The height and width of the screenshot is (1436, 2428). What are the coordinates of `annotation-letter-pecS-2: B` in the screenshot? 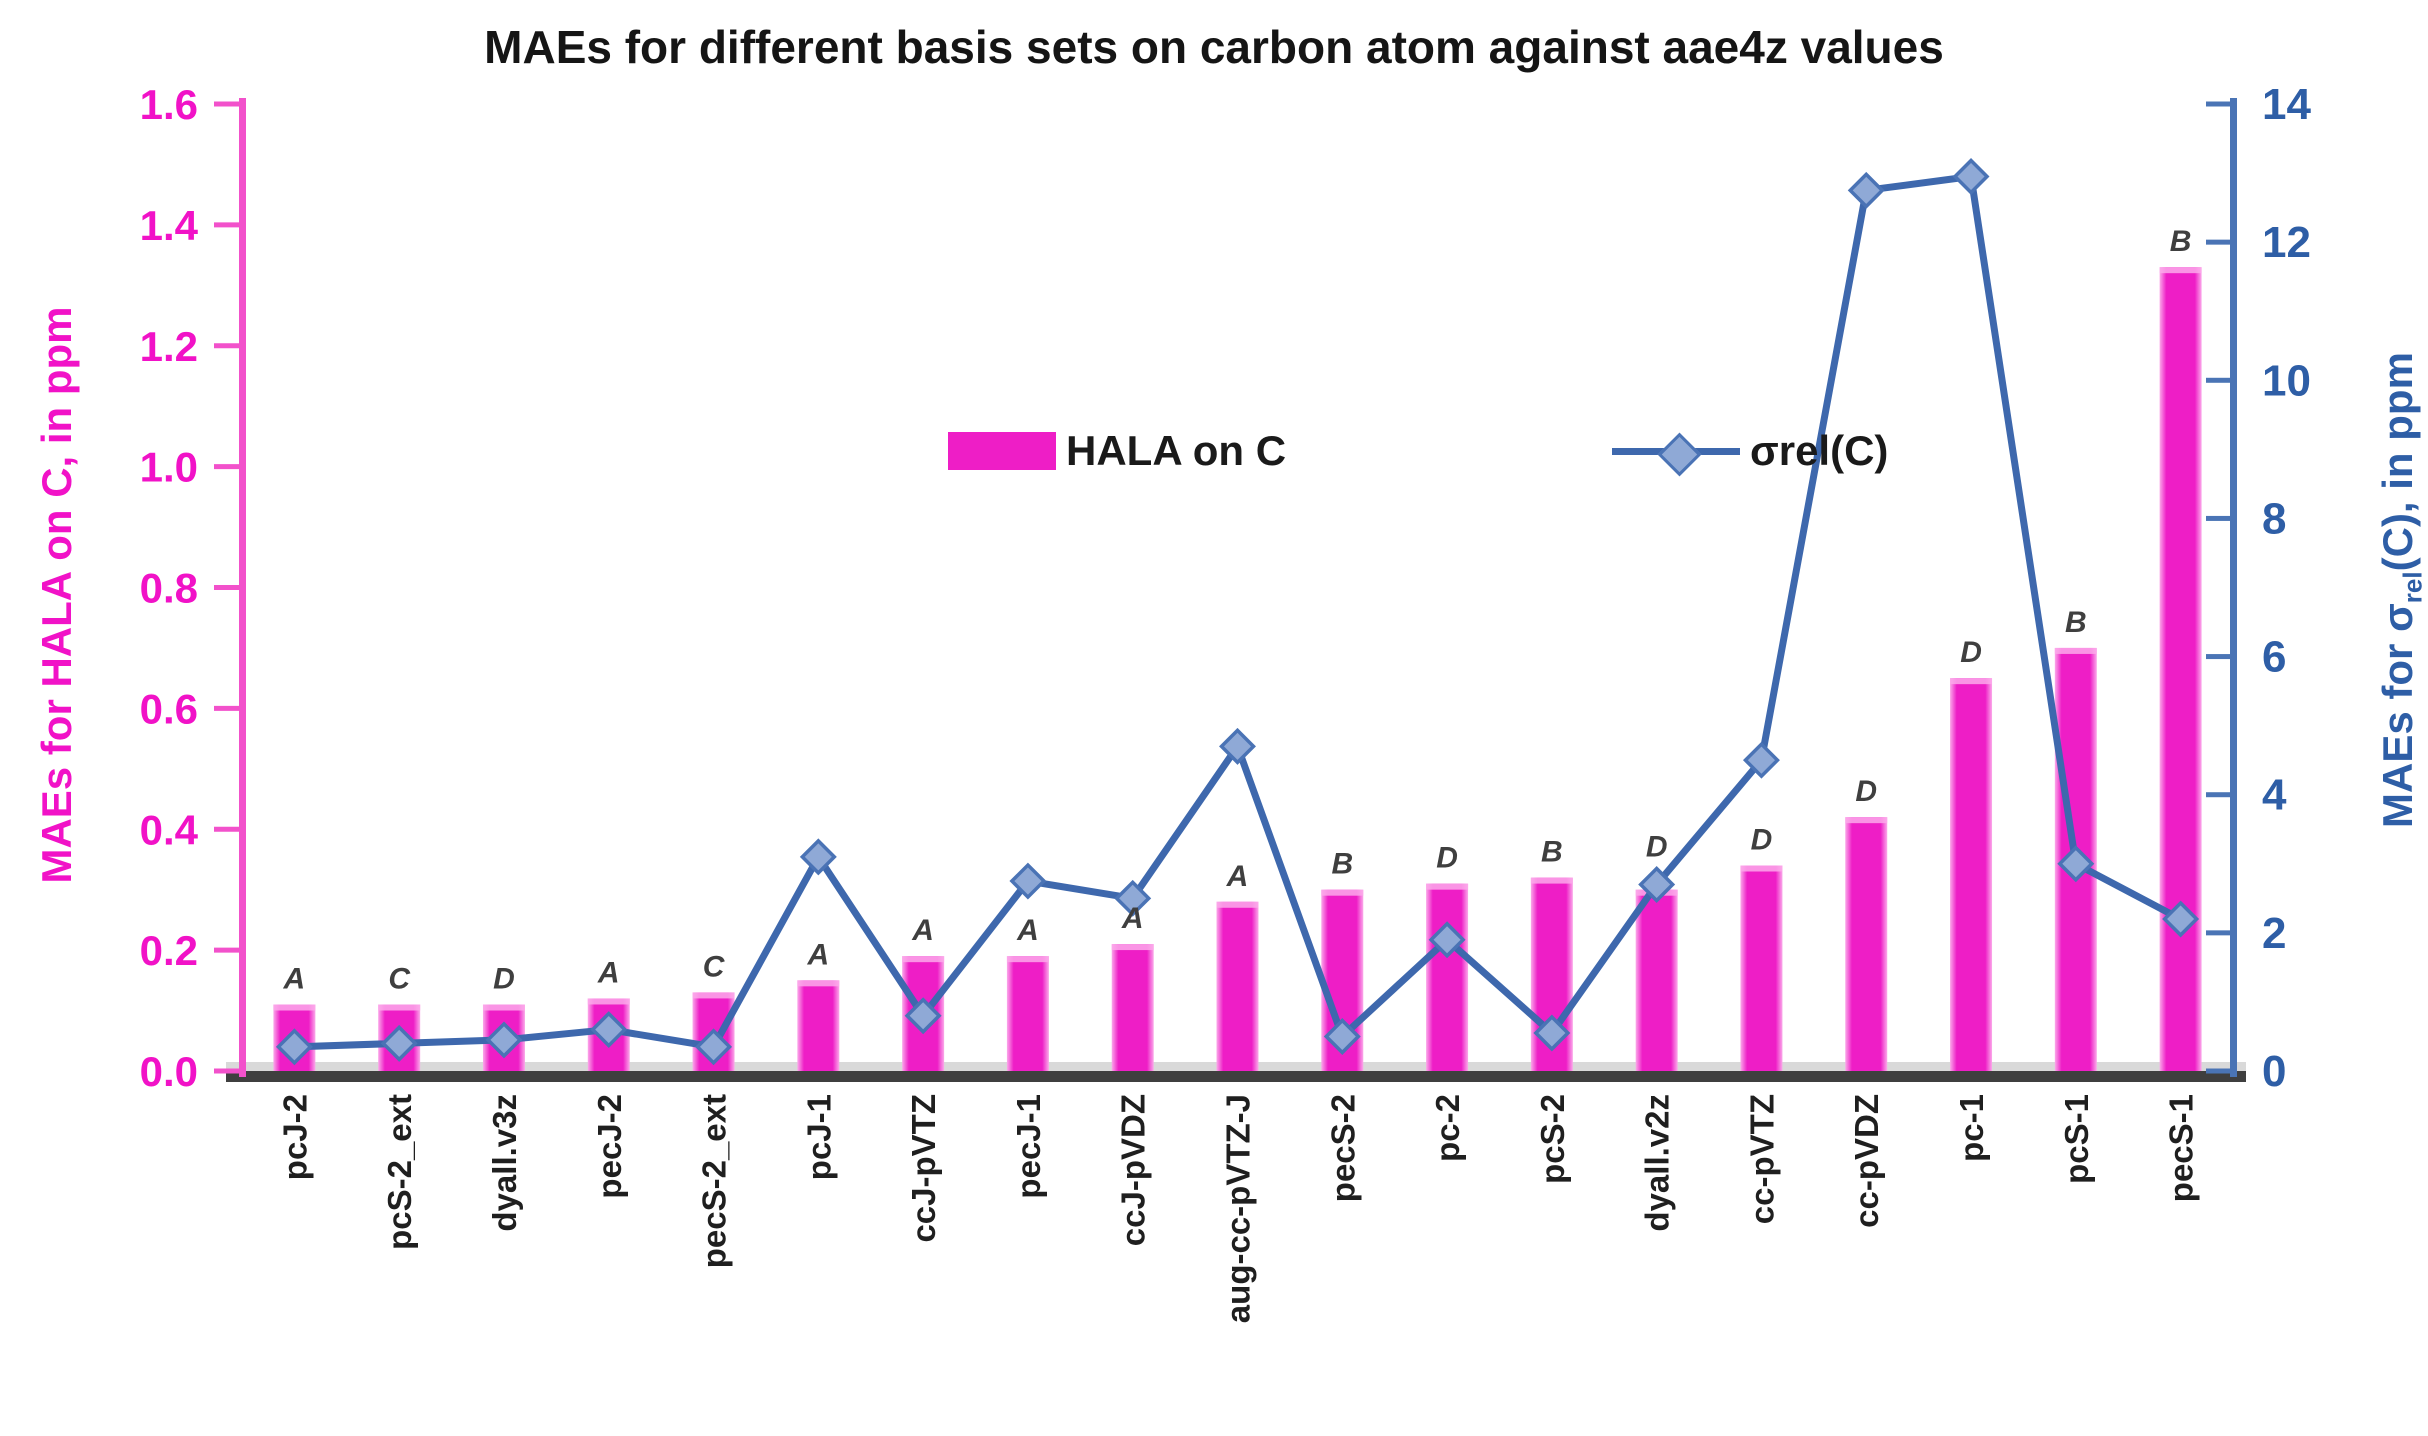 It's located at (1342, 864).